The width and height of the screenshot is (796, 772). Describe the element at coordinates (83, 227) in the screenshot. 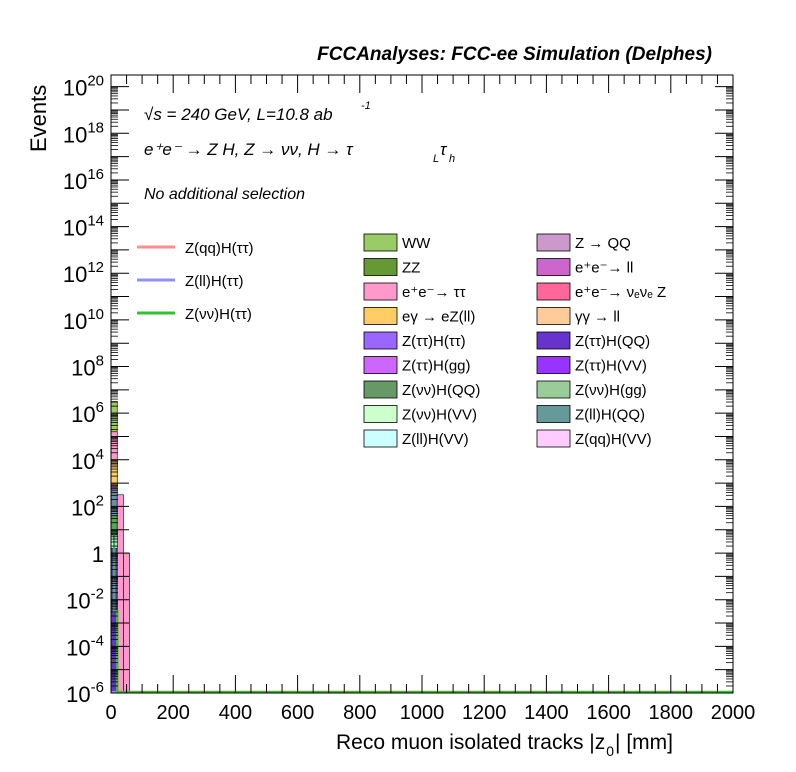

I see `y-tick-label: 10¹⁴` at that location.